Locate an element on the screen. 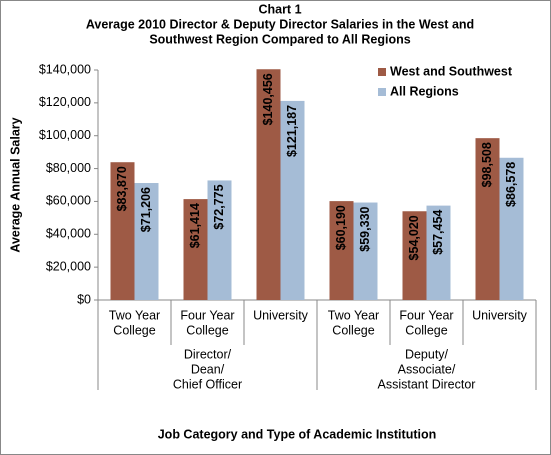 The height and width of the screenshot is (455, 551). group-label: Assistant Director is located at coordinates (427, 384).